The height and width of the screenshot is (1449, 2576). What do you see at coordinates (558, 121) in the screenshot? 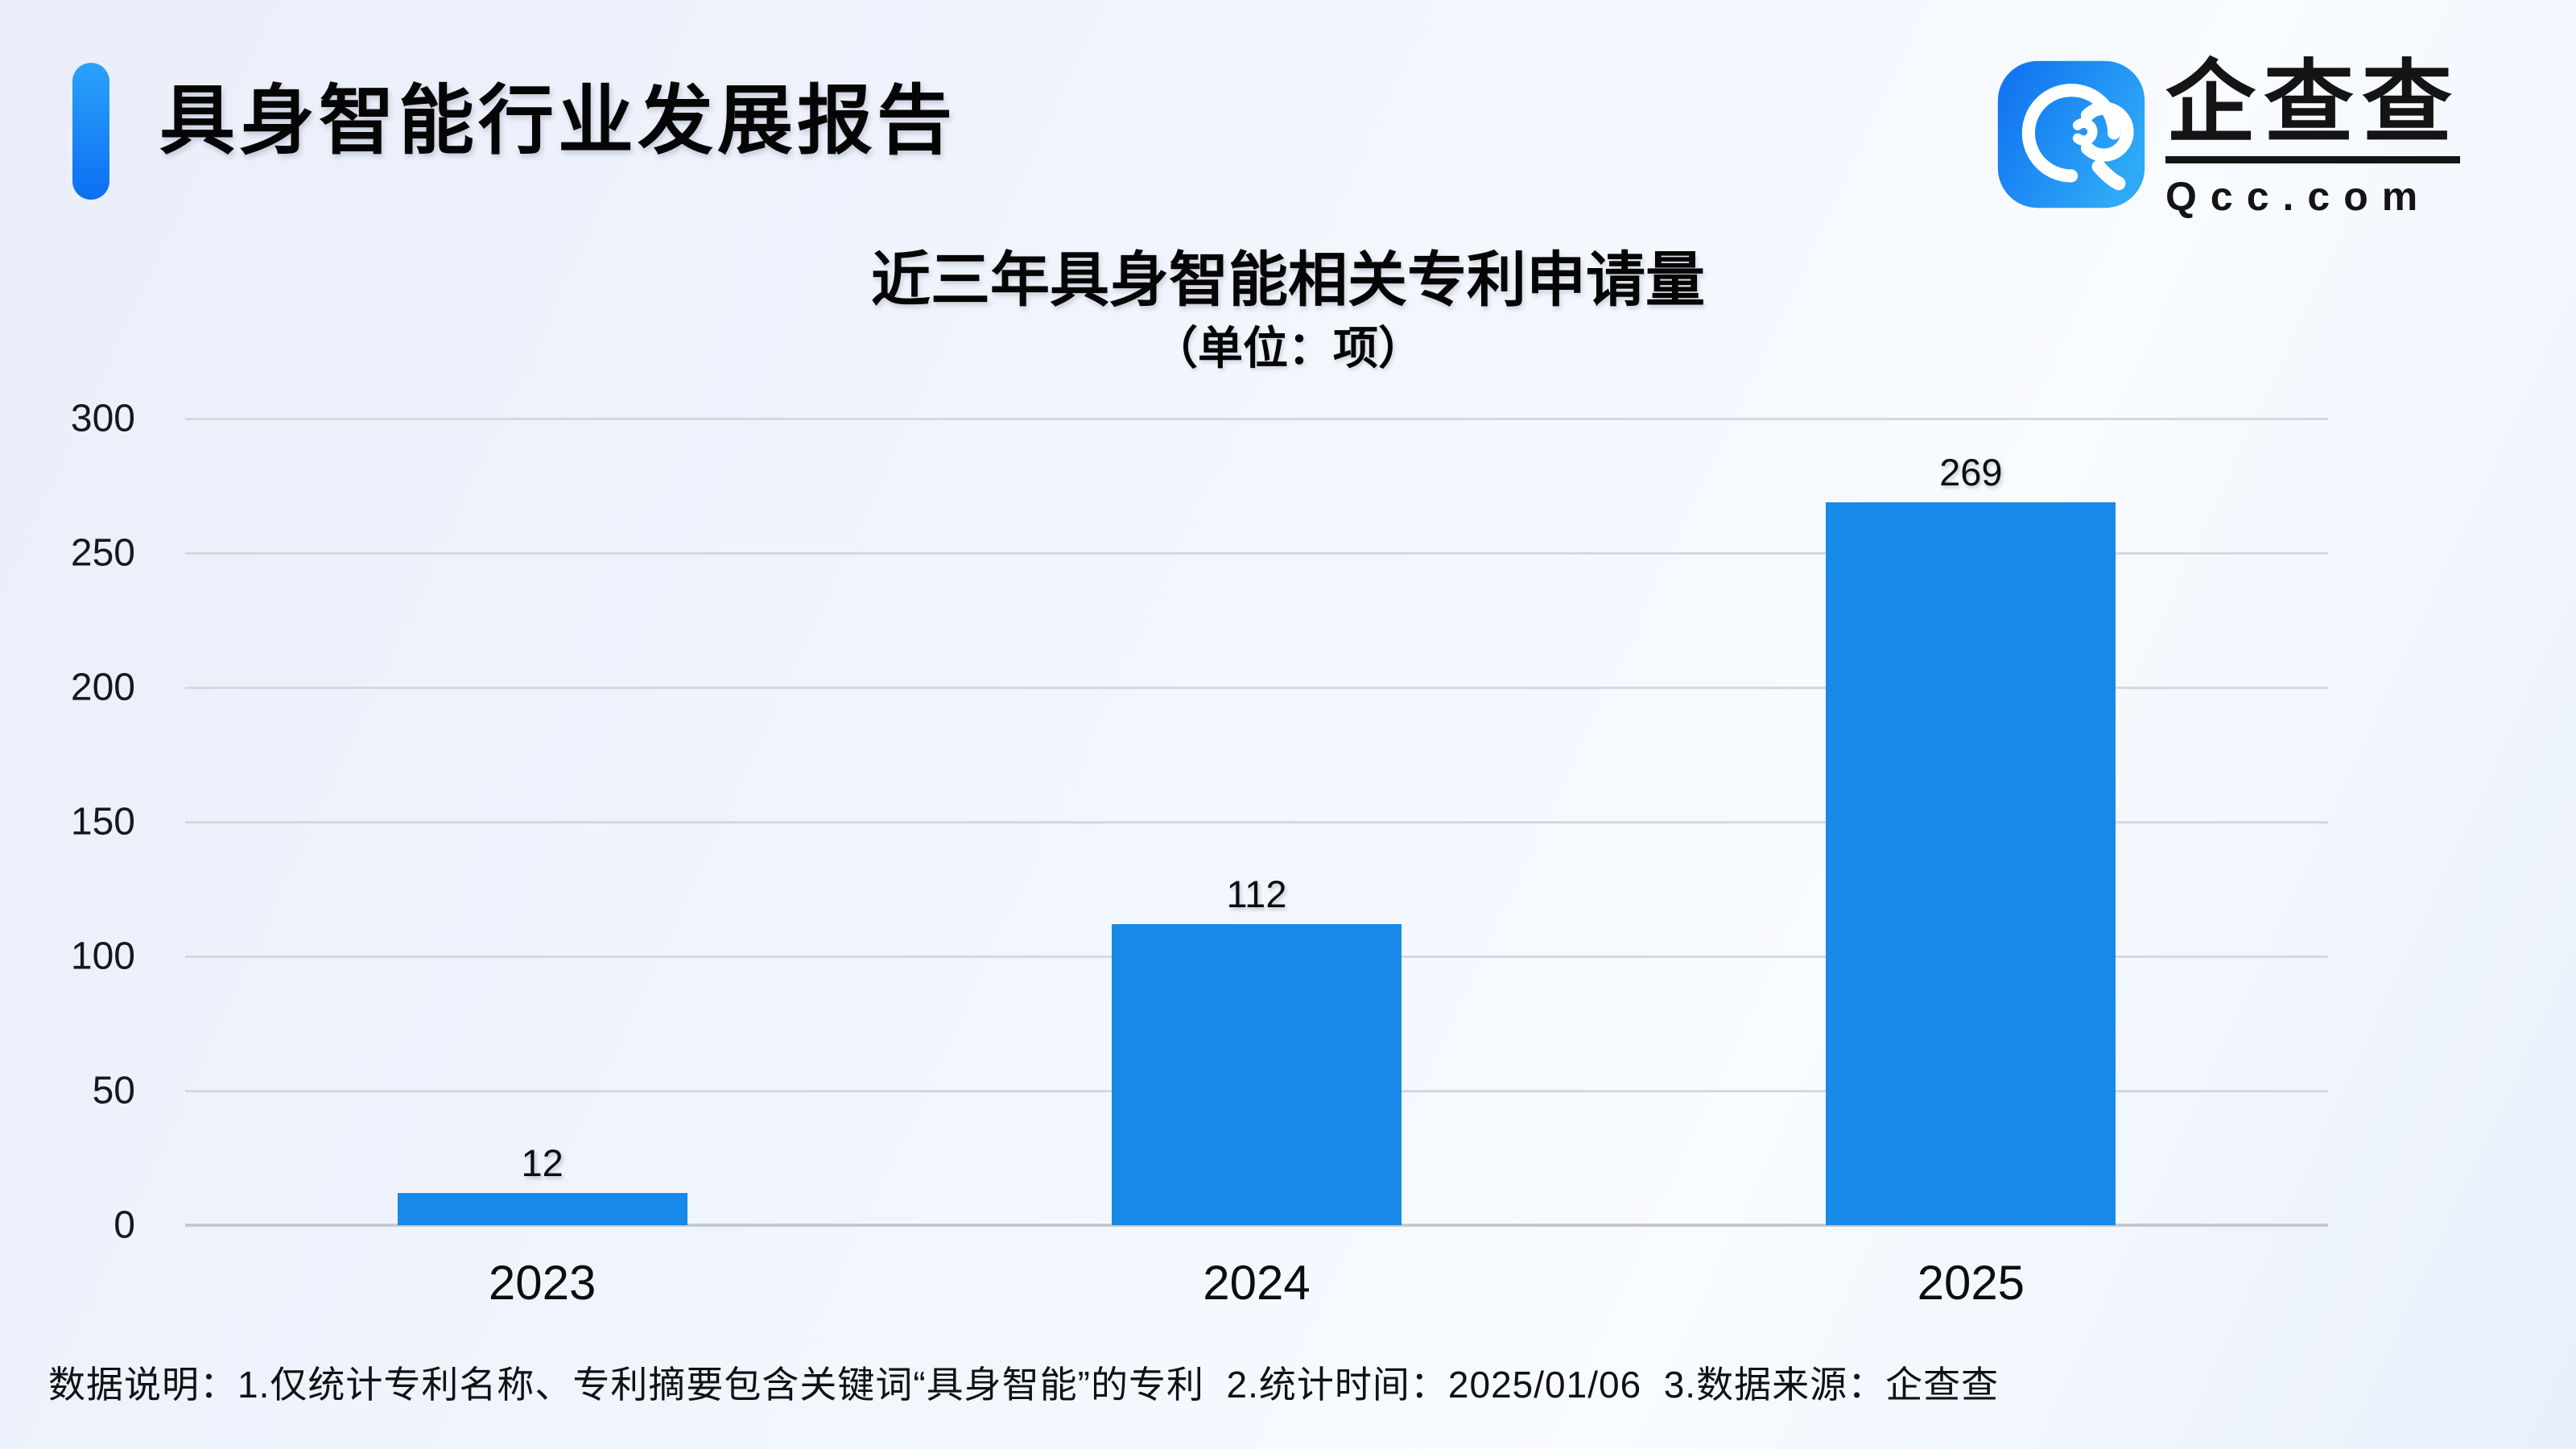
I see `page-title: 具身智能行业发展报告` at bounding box center [558, 121].